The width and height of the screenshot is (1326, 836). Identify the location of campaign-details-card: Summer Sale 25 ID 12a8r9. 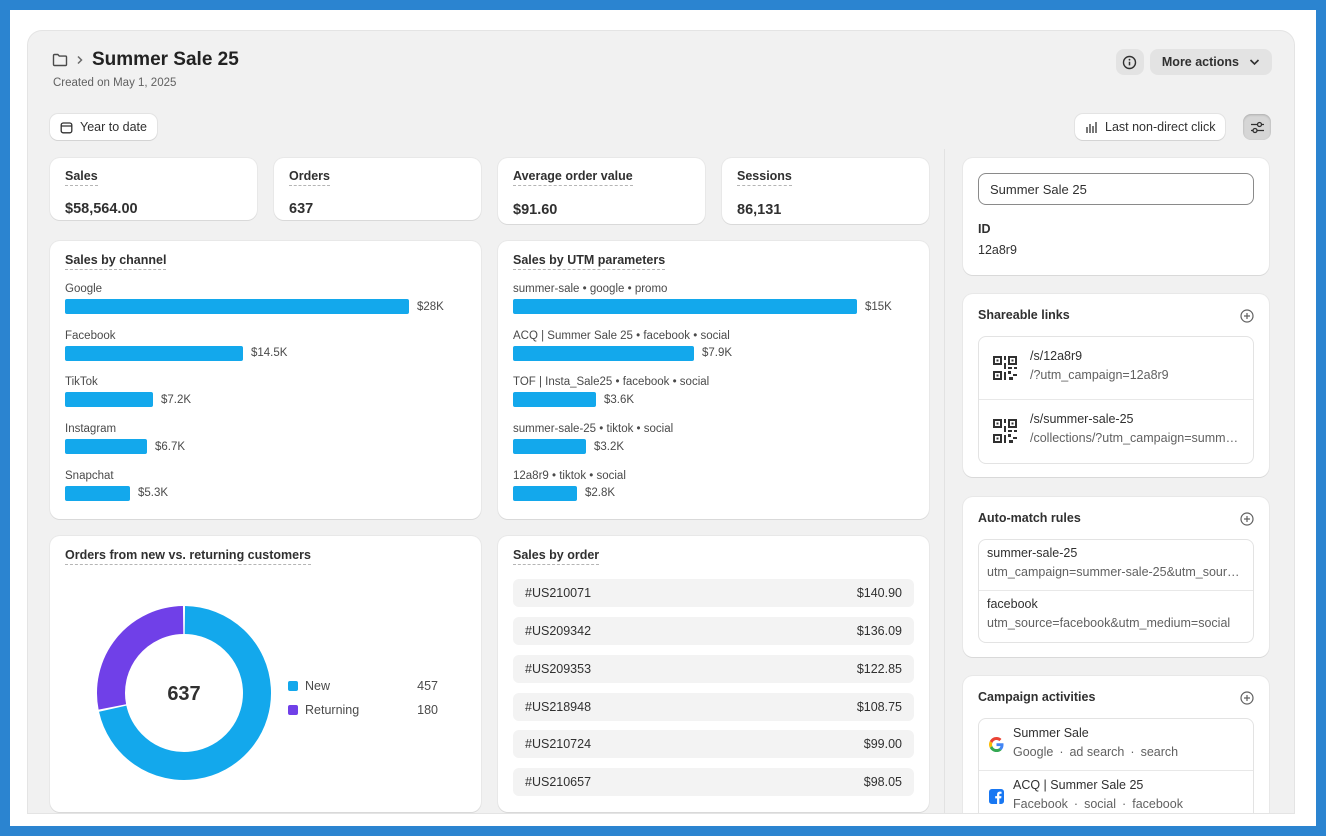
(1116, 216).